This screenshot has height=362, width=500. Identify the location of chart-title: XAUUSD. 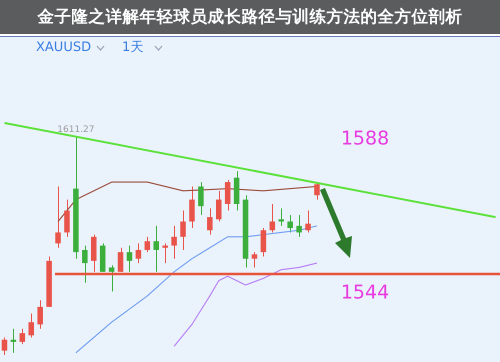
(64, 48).